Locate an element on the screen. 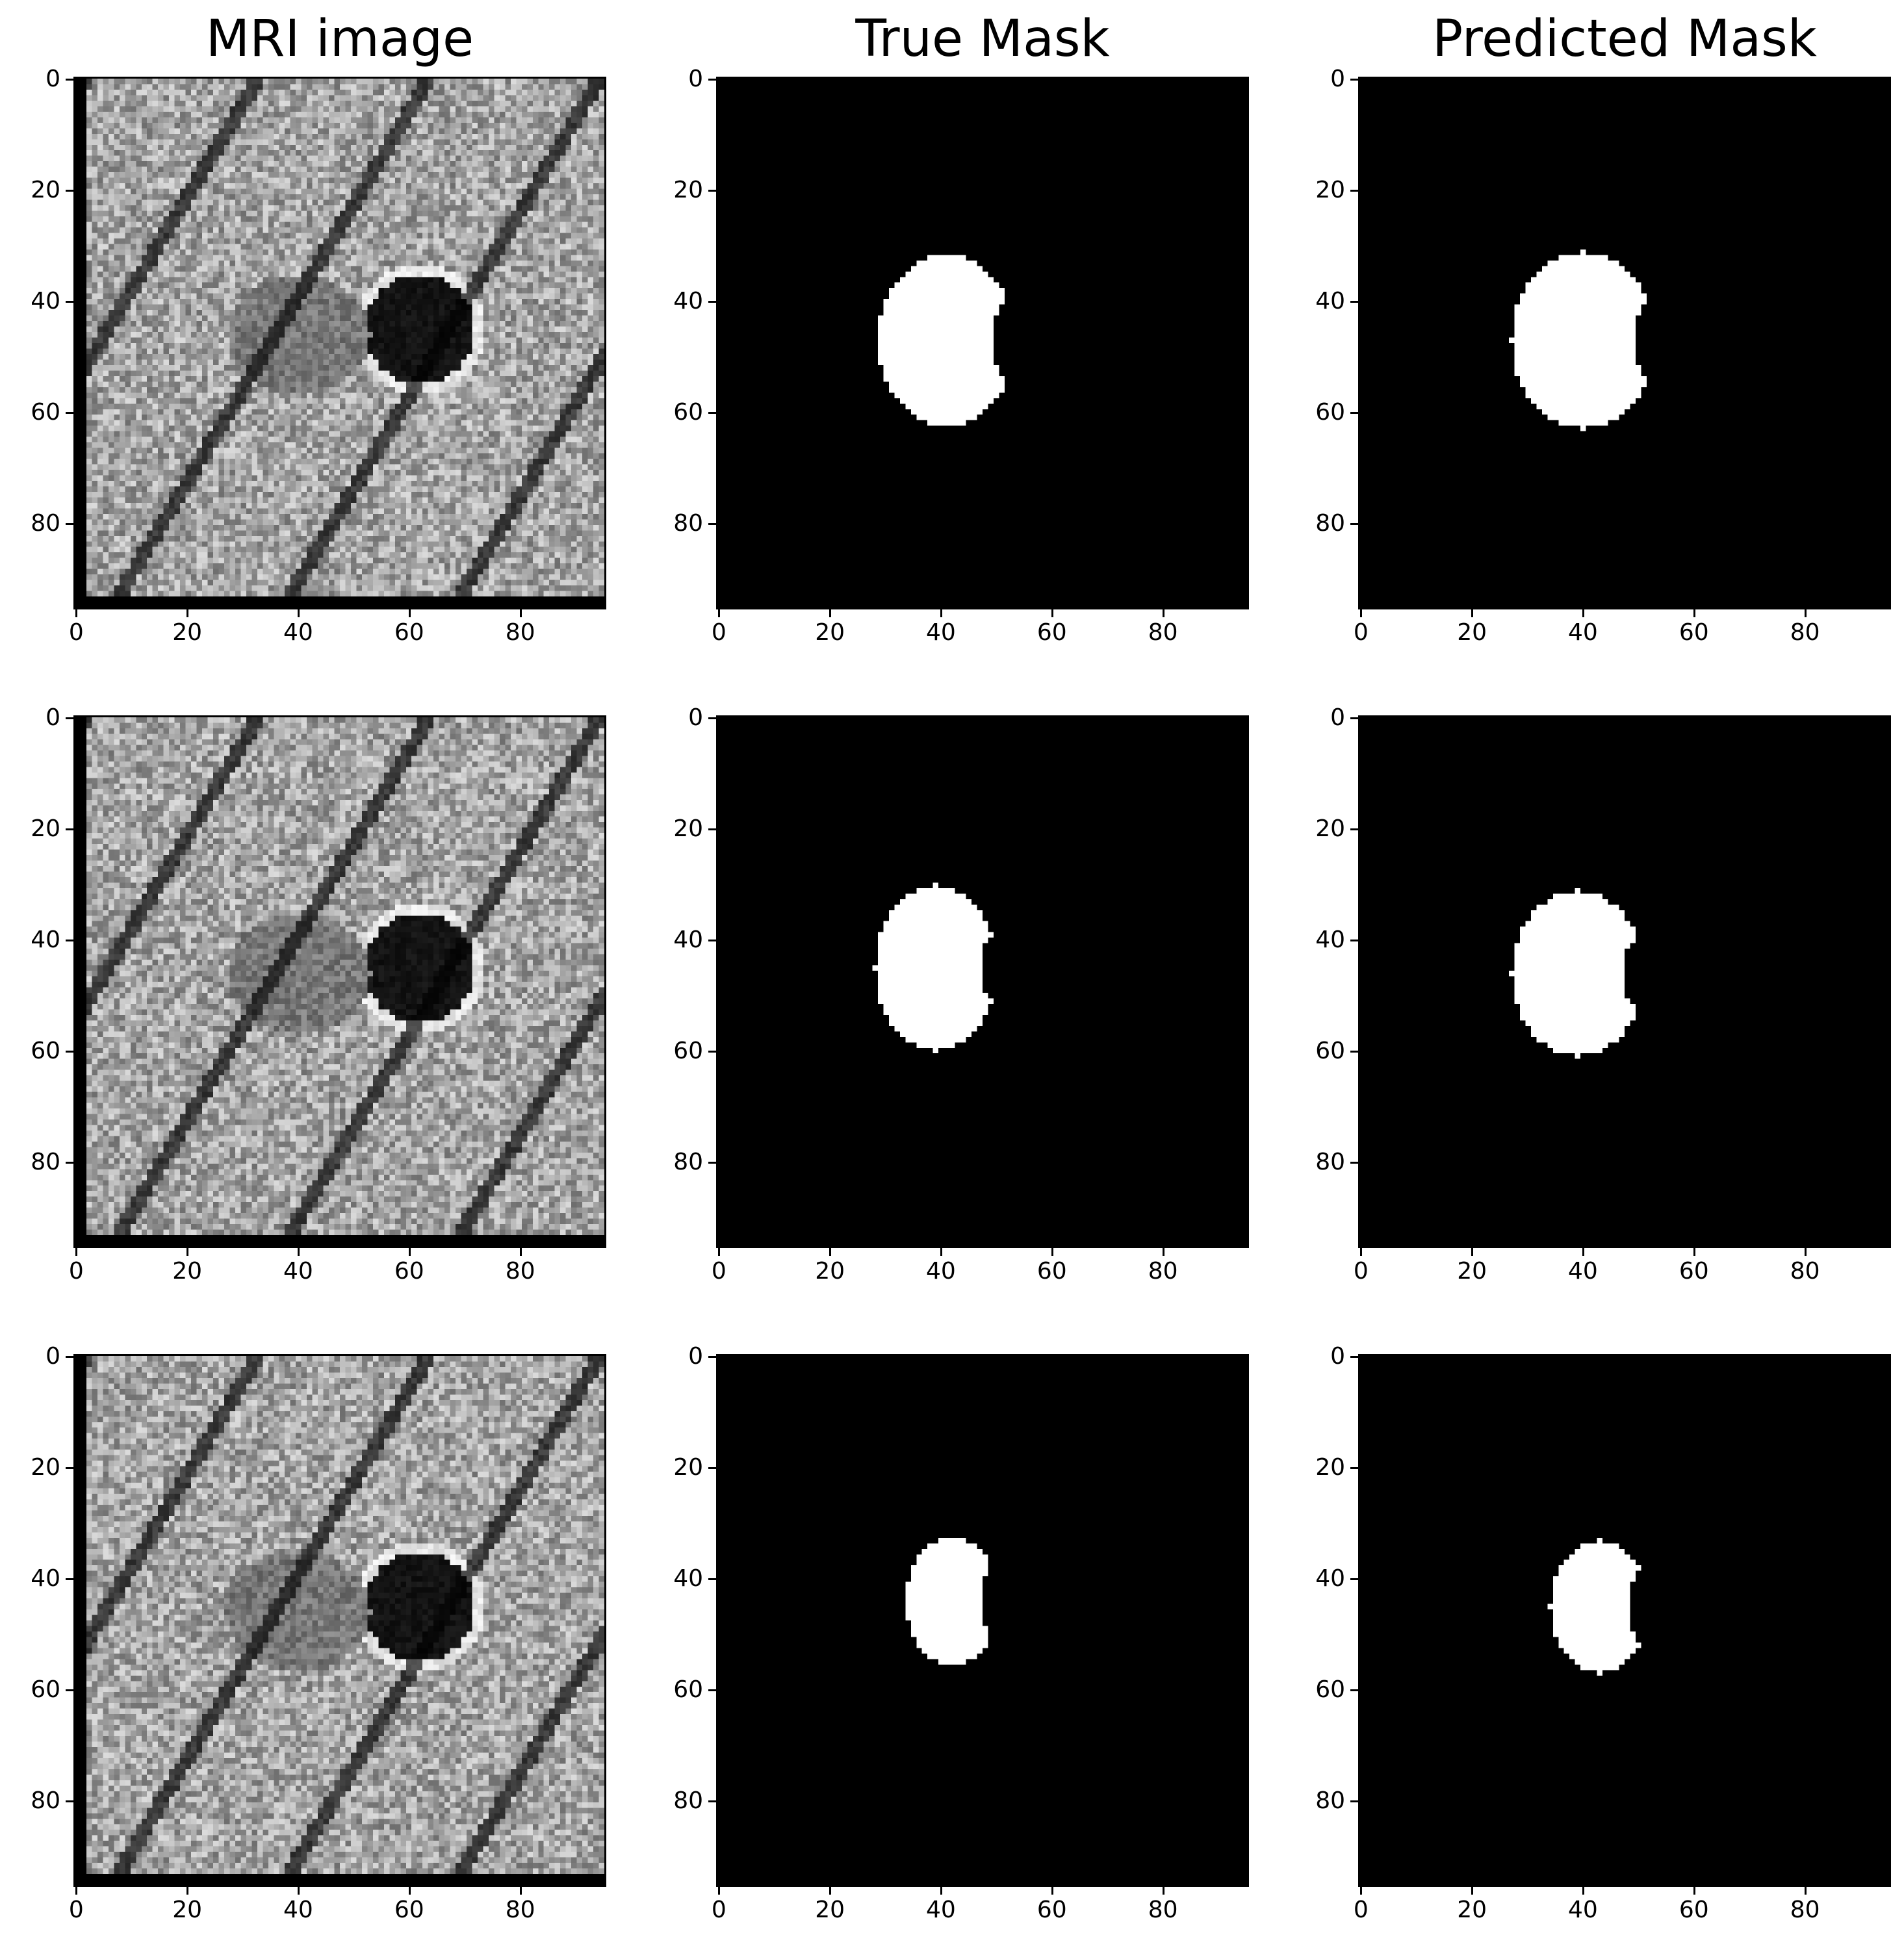 The image size is (1904, 1944). column-title-mri: MRI image is located at coordinates (339, 39).